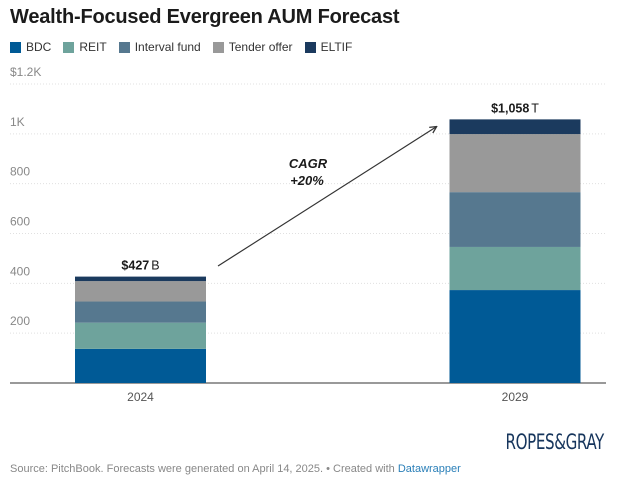  What do you see at coordinates (260, 47) in the screenshot?
I see `legend-label: Tender offer` at bounding box center [260, 47].